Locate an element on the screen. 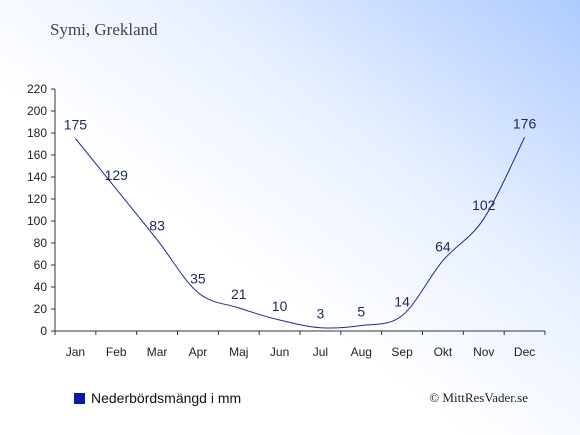  x-tick-label: Apr is located at coordinates (198, 352).